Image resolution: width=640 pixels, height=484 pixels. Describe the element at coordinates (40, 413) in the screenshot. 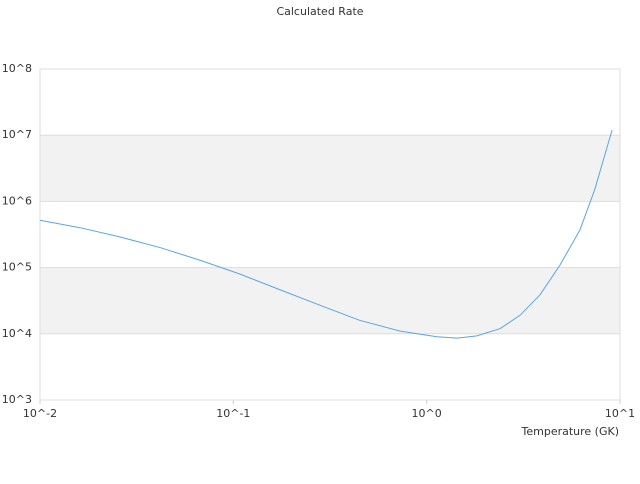

I see `x-tick-label: 10^-2` at that location.